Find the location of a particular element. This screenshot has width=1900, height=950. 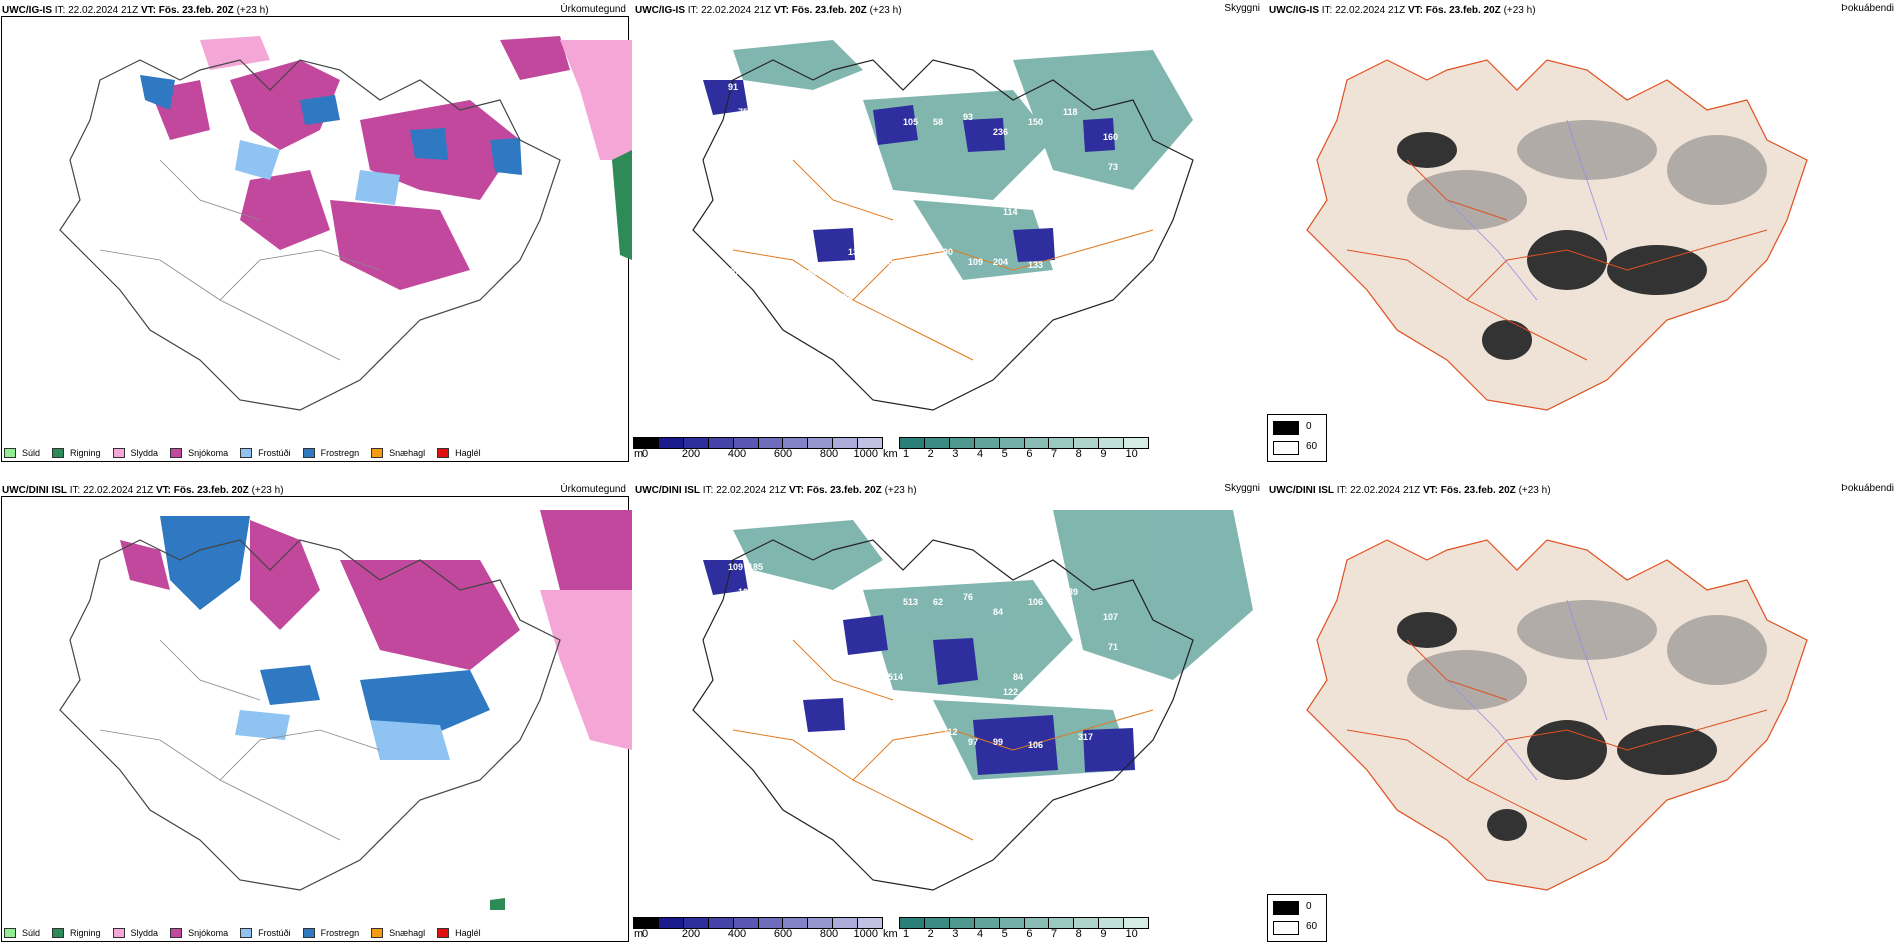

precip-map is located at coordinates (345, 223).